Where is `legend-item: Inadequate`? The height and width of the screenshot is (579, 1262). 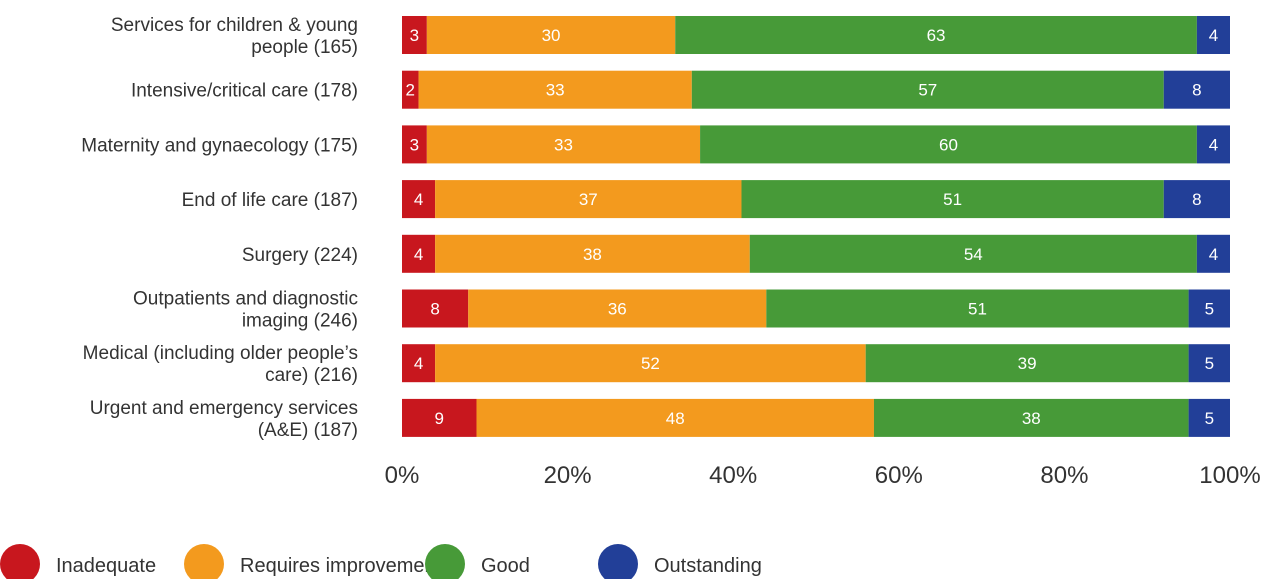
legend-item: Inadequate is located at coordinates (78, 561).